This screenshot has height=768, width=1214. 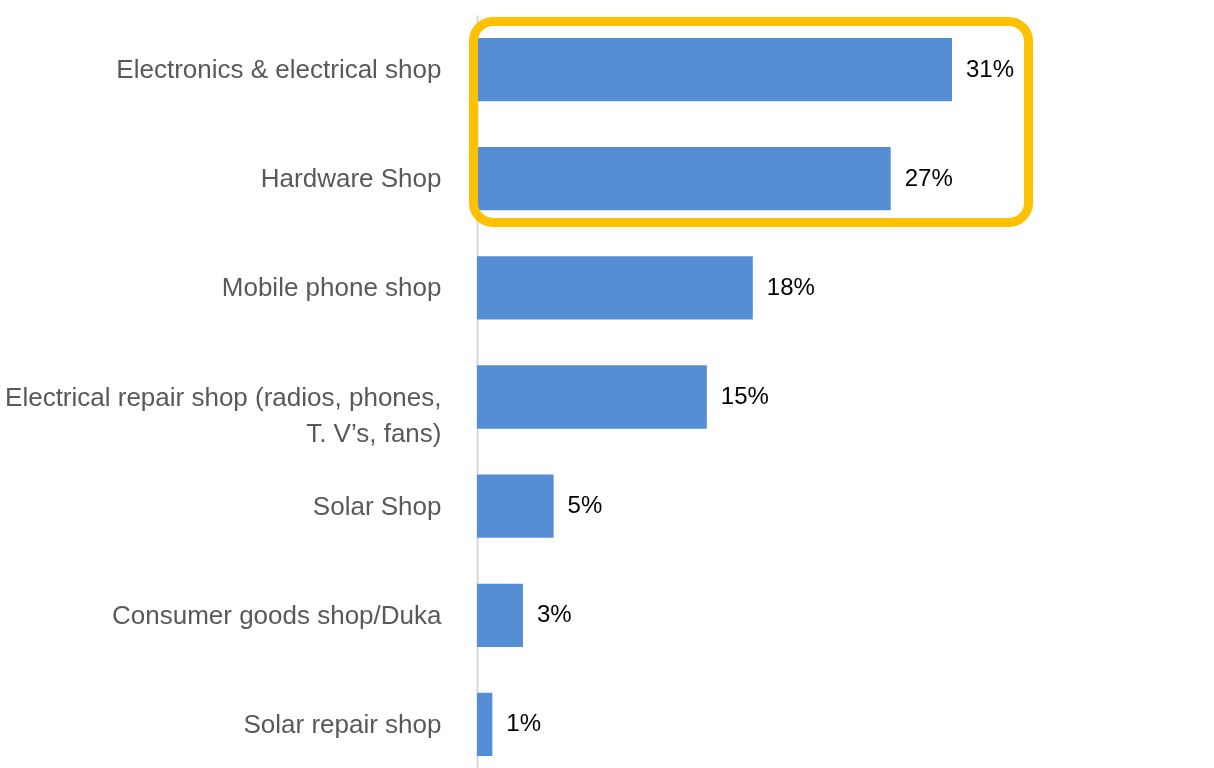 What do you see at coordinates (277, 614) in the screenshot?
I see `y-tick-label: Consumer goods shop/Duka` at bounding box center [277, 614].